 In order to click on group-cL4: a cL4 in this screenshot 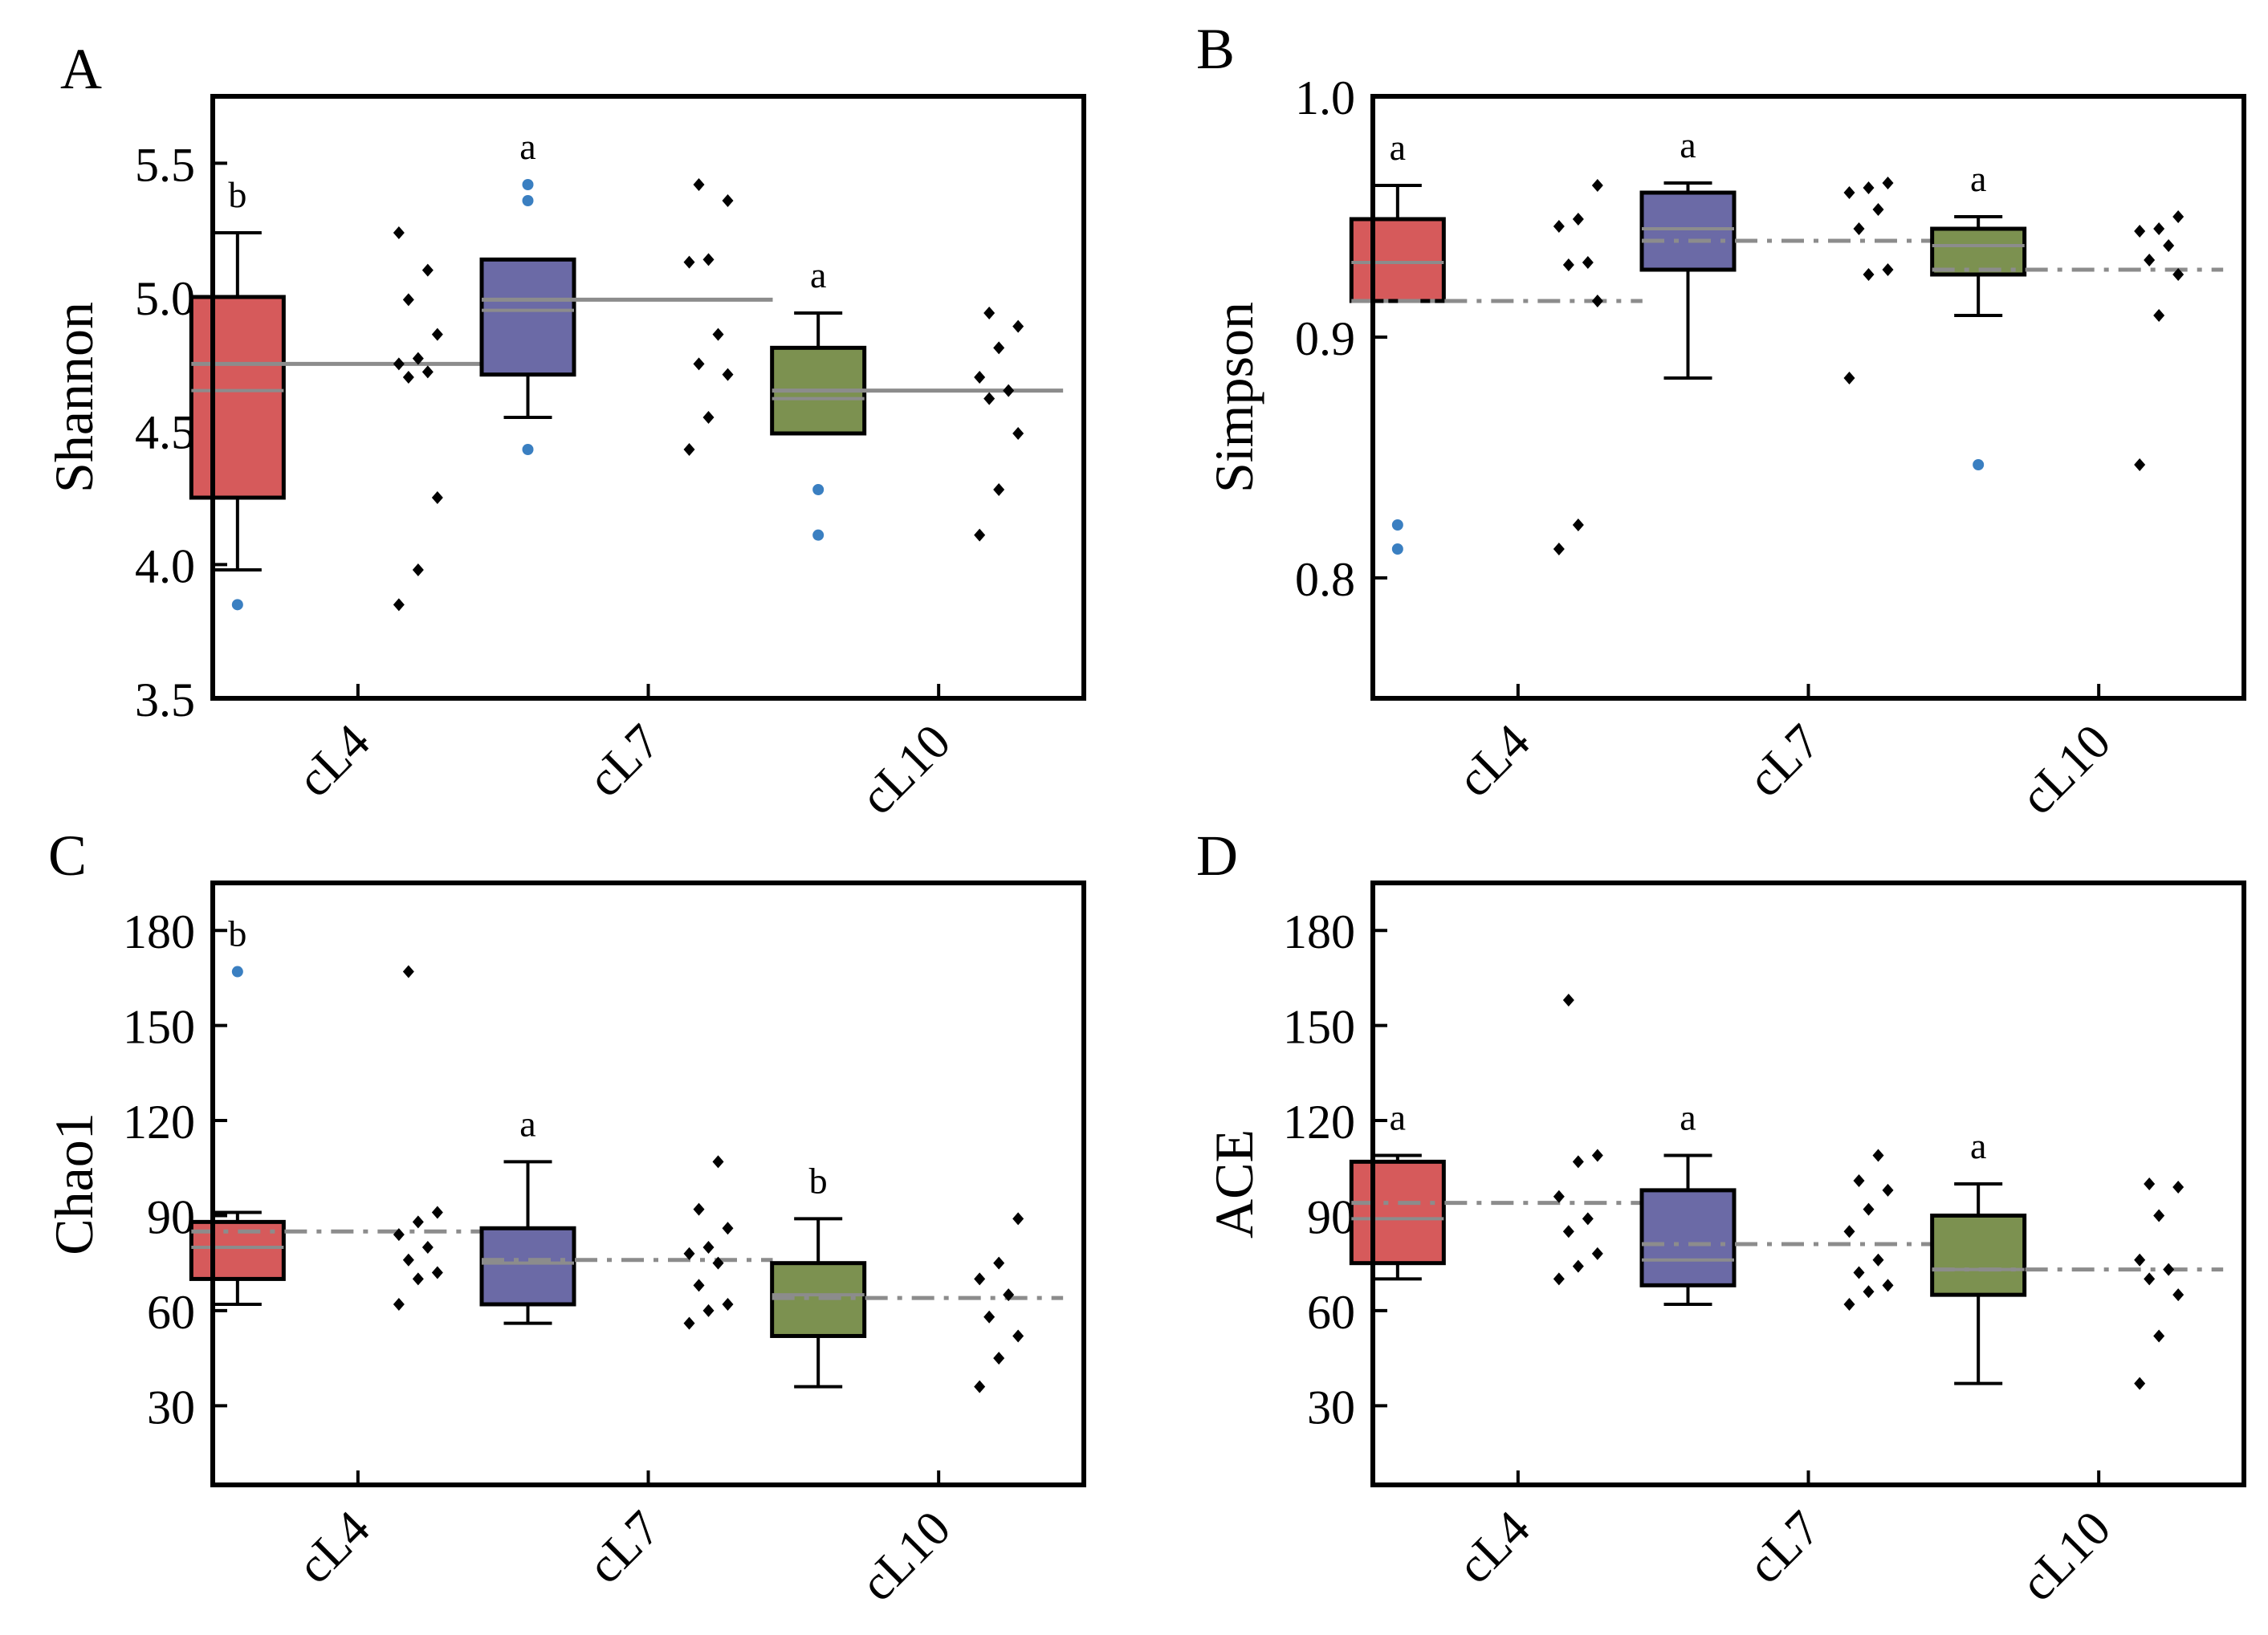, I will do `click(1496, 1294)`.